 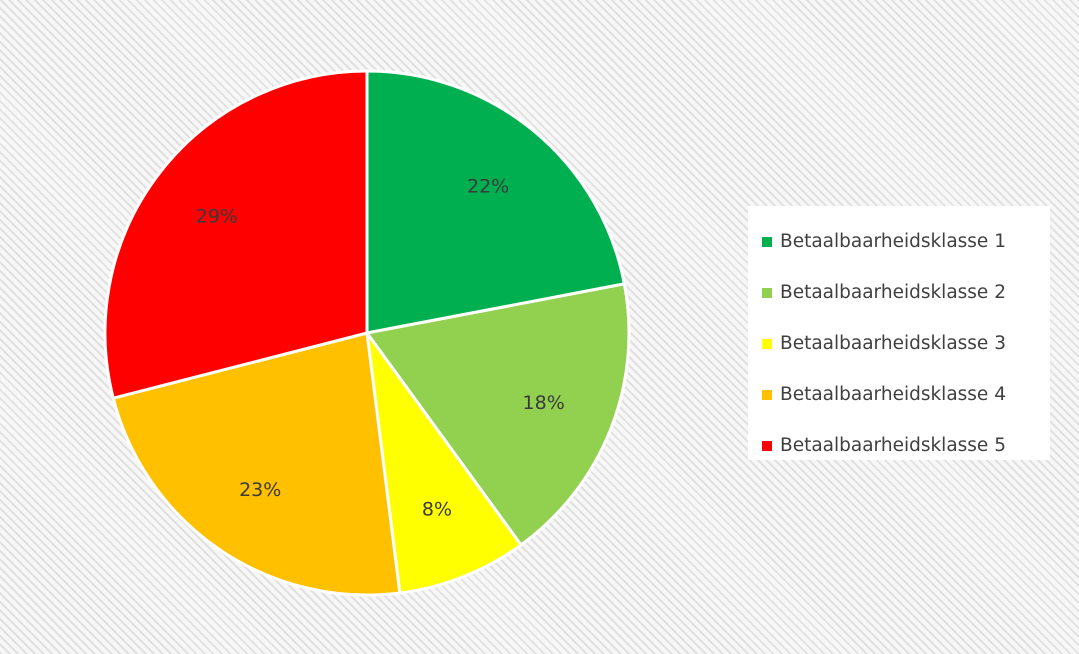 What do you see at coordinates (893, 343) in the screenshot?
I see `legend-label-3: Betaalbaarheidsklasse 3` at bounding box center [893, 343].